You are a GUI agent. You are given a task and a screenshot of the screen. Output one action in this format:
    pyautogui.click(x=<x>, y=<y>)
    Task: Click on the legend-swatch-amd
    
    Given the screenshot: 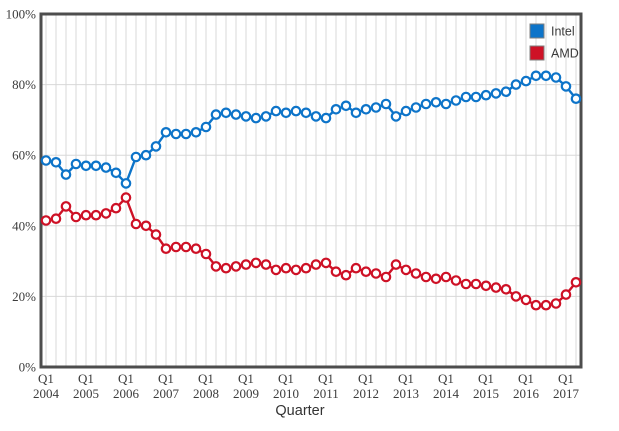 What is the action you would take?
    pyautogui.click(x=537, y=53)
    